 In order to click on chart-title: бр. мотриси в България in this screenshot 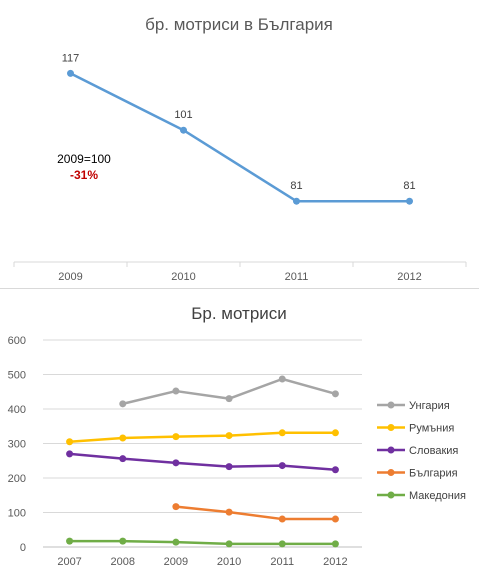, I will do `click(239, 24)`.